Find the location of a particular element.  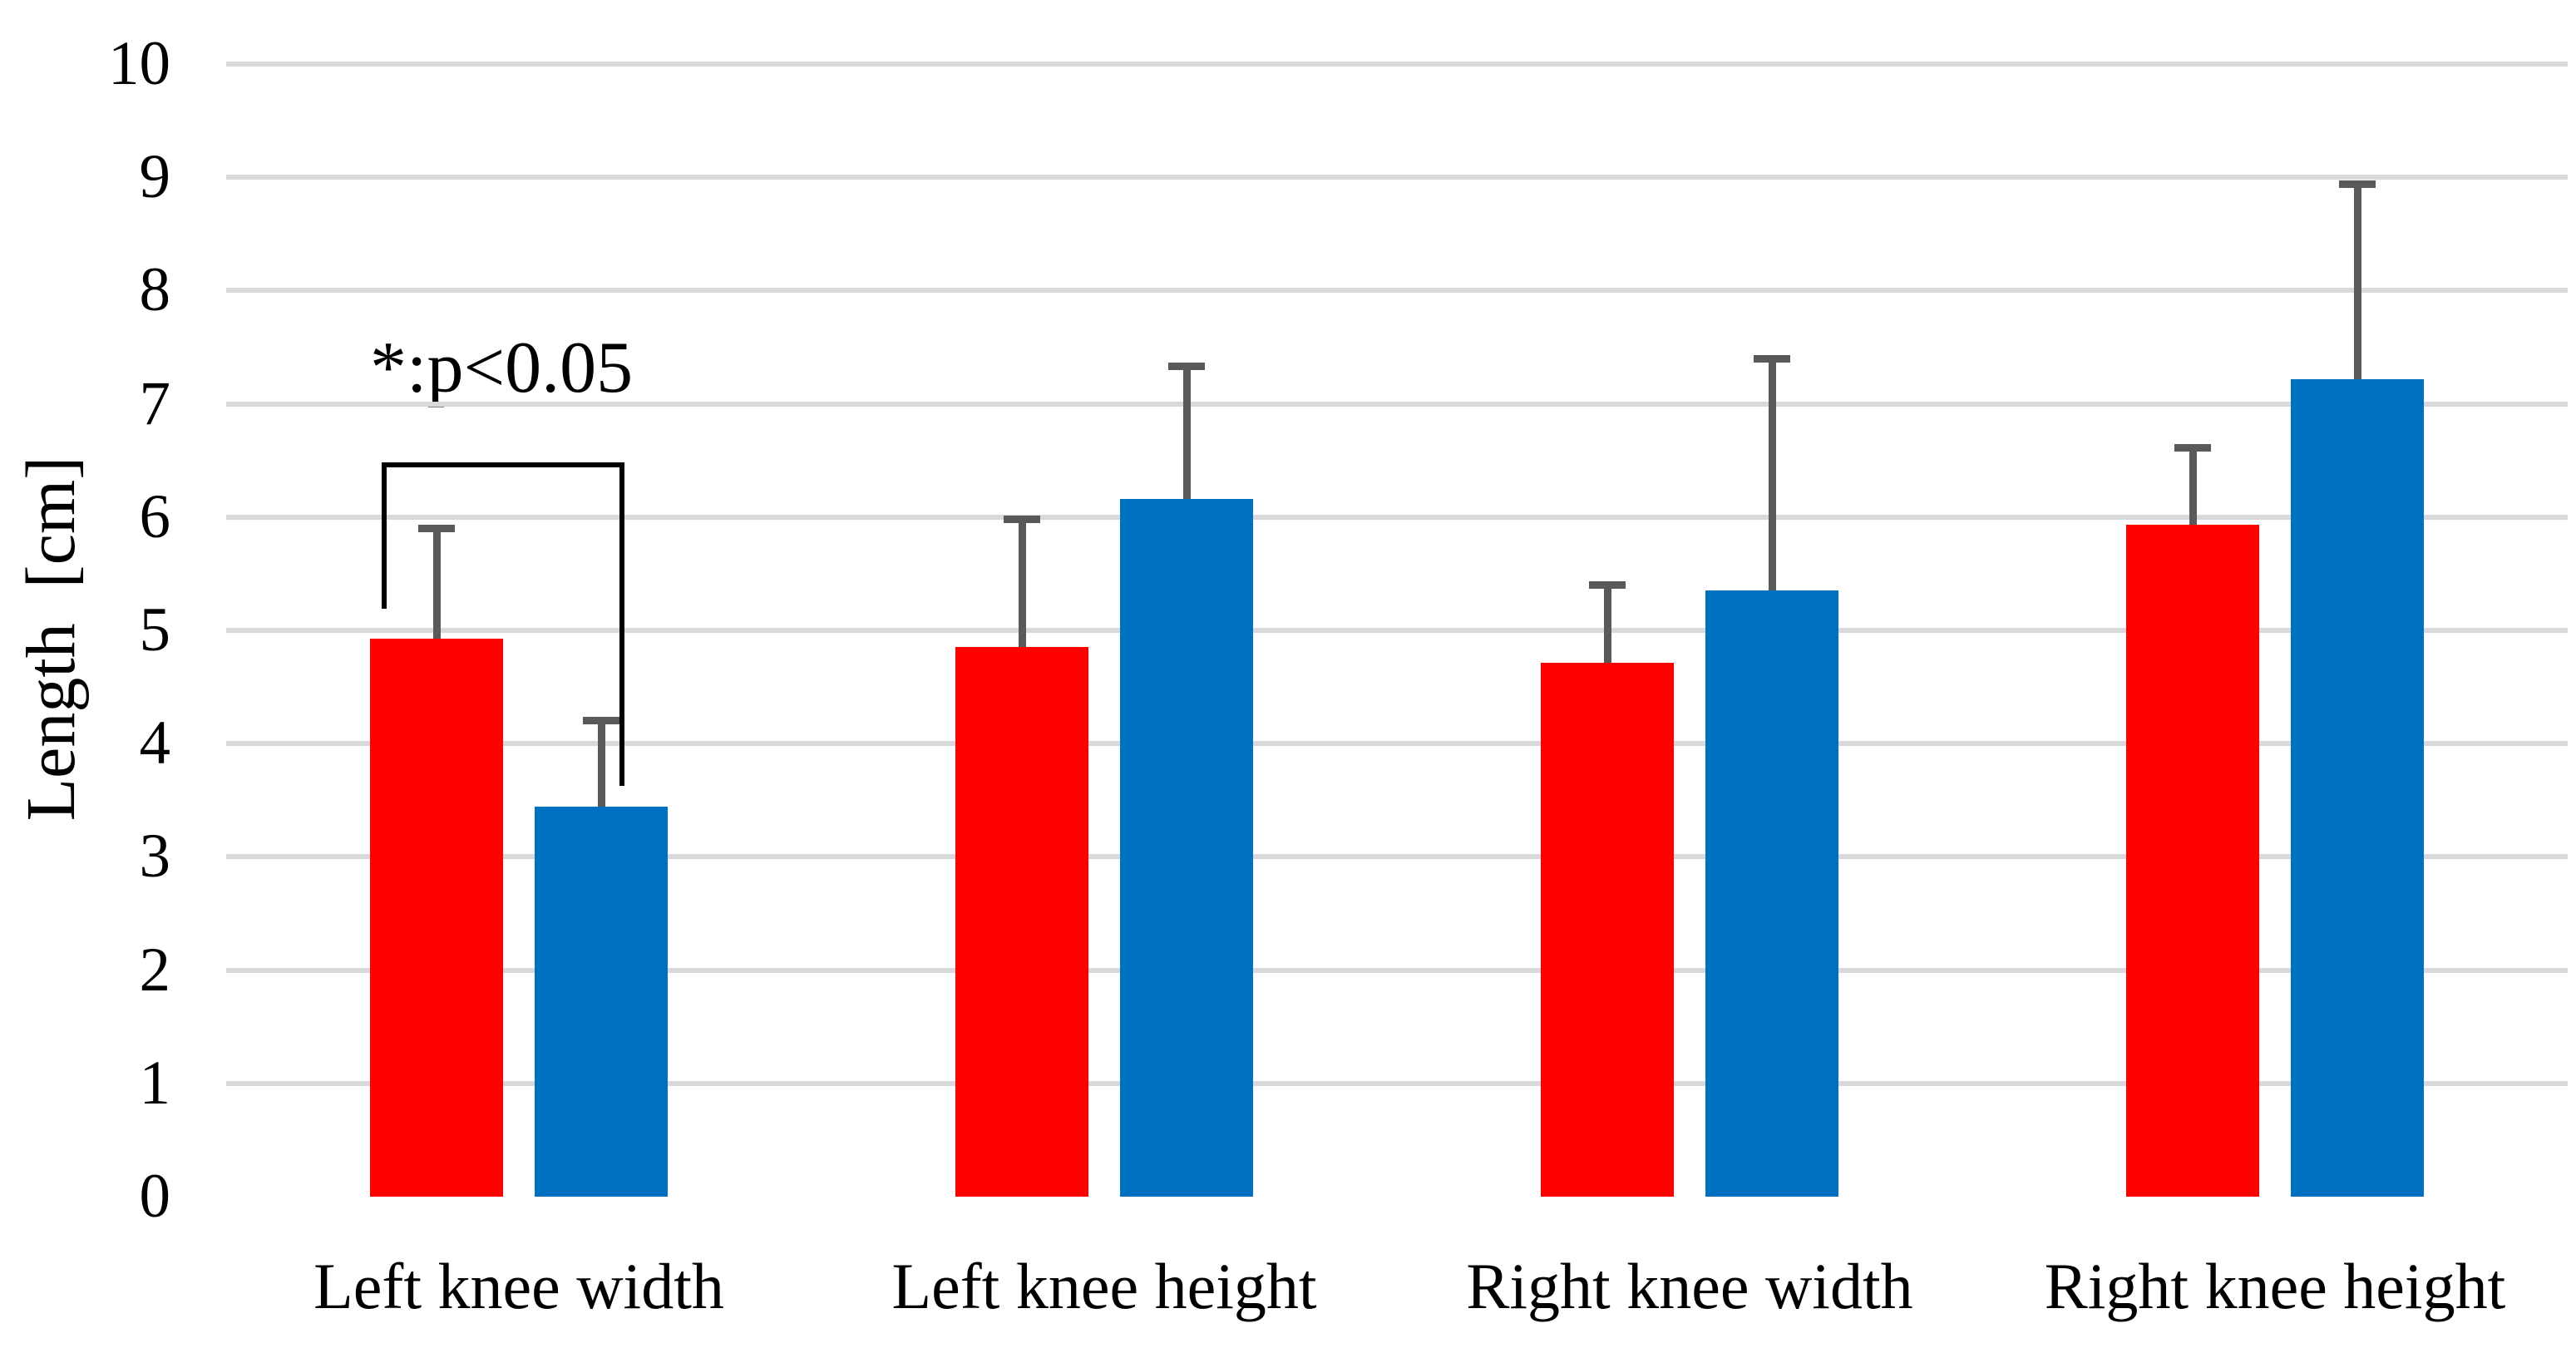

y-tick-label: 10 is located at coordinates (139, 63).